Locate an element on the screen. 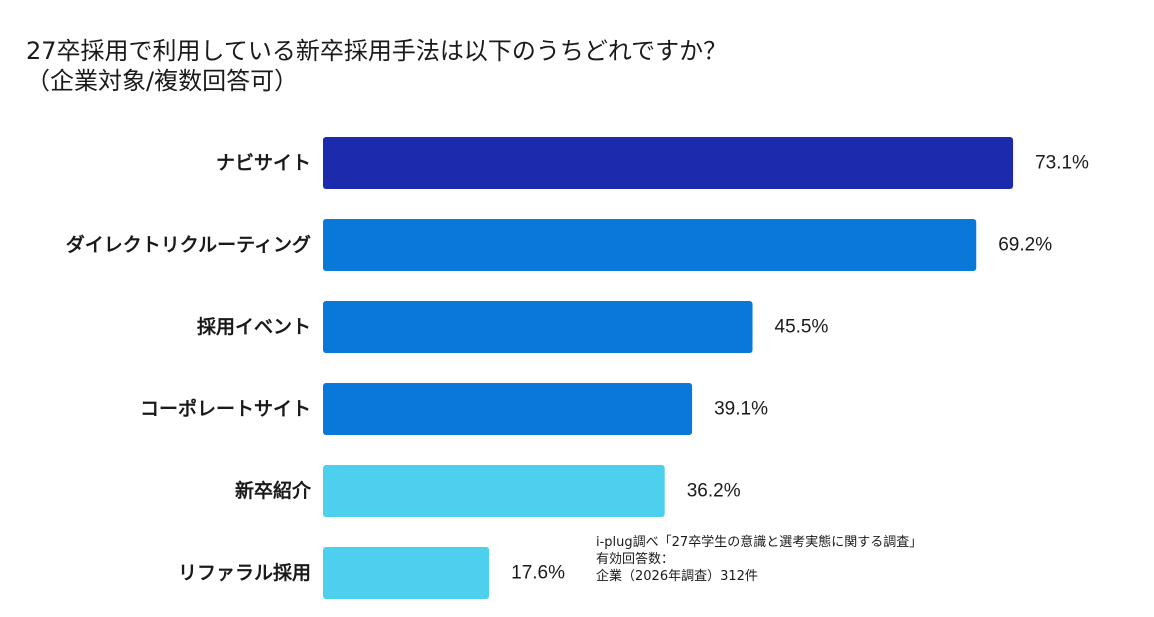 The width and height of the screenshot is (1154, 617). category-label: ダイレクトリクルーティング is located at coordinates (188, 244).